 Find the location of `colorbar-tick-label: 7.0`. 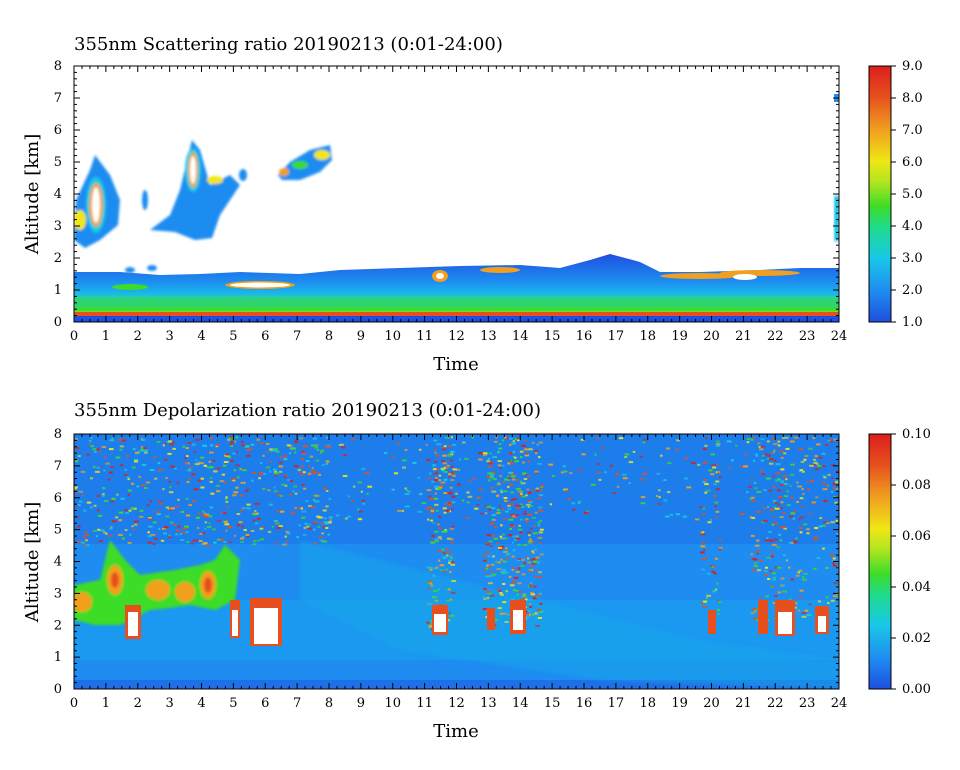

colorbar-tick-label: 7.0 is located at coordinates (912, 130).